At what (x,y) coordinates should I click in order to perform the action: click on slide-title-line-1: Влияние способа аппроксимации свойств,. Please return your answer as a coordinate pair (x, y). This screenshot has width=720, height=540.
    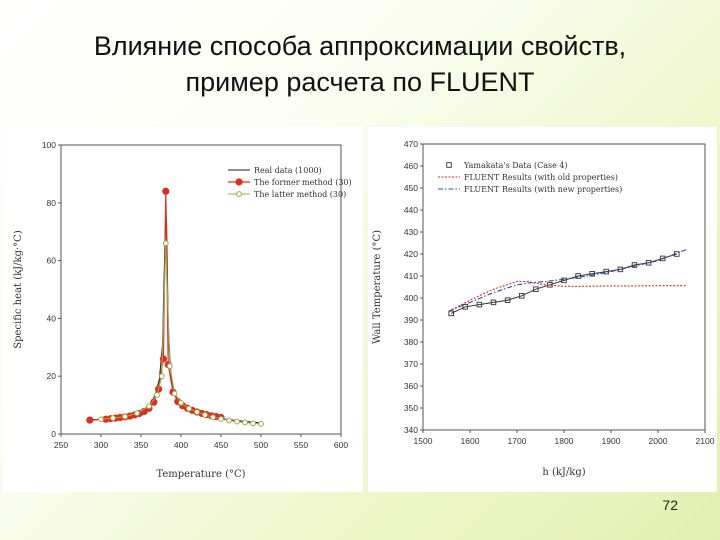
    Looking at the image, I should click on (360, 46).